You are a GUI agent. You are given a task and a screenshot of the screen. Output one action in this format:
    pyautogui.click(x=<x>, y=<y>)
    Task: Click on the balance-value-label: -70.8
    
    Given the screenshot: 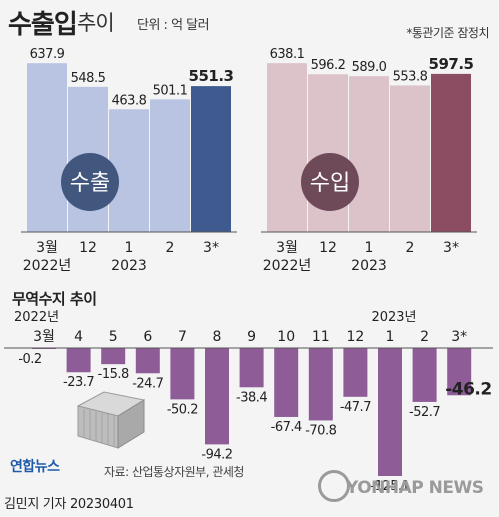 What is the action you would take?
    pyautogui.click(x=320, y=430)
    